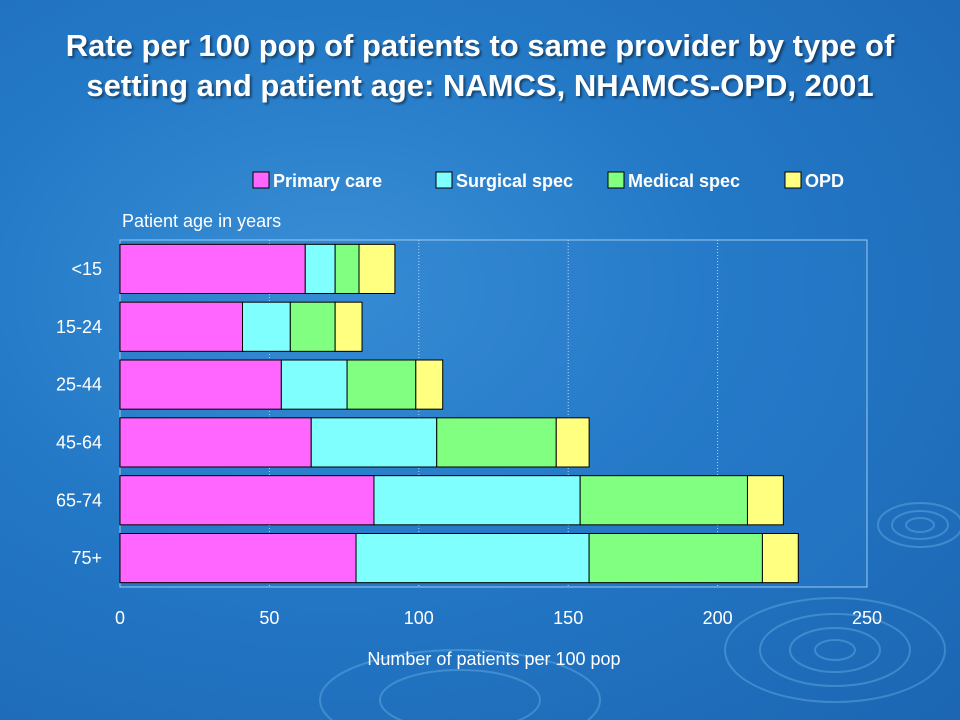 This screenshot has width=960, height=720. What do you see at coordinates (269, 618) in the screenshot?
I see `x-tick-label: 50` at bounding box center [269, 618].